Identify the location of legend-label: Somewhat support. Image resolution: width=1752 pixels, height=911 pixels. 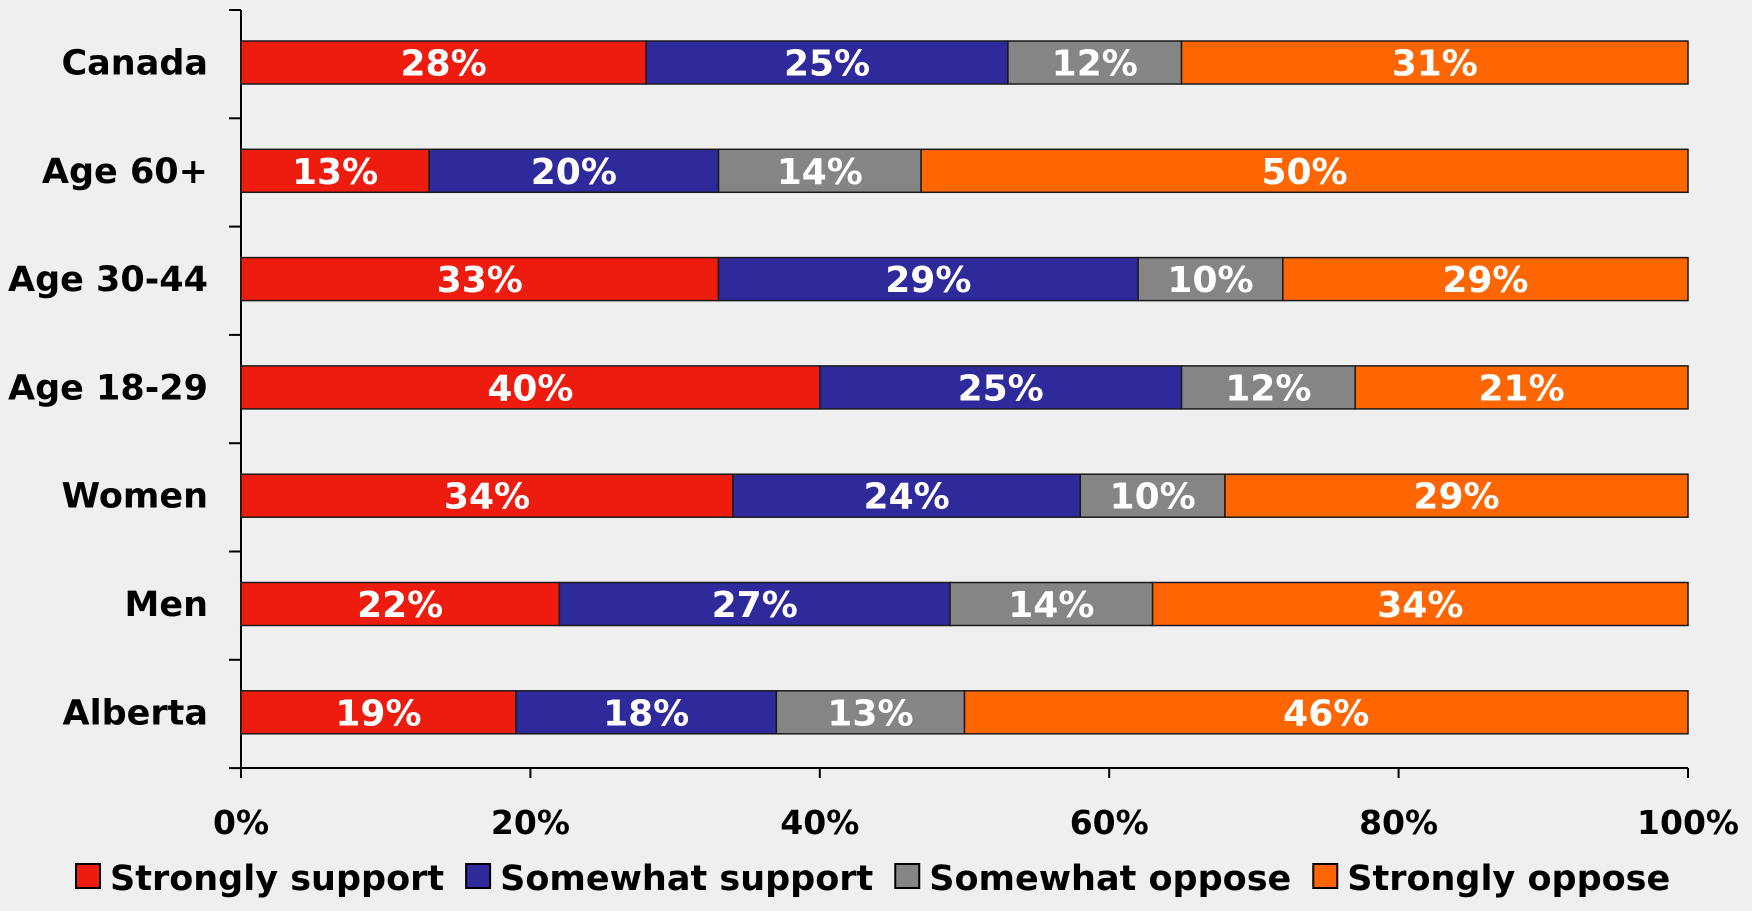
(686, 879).